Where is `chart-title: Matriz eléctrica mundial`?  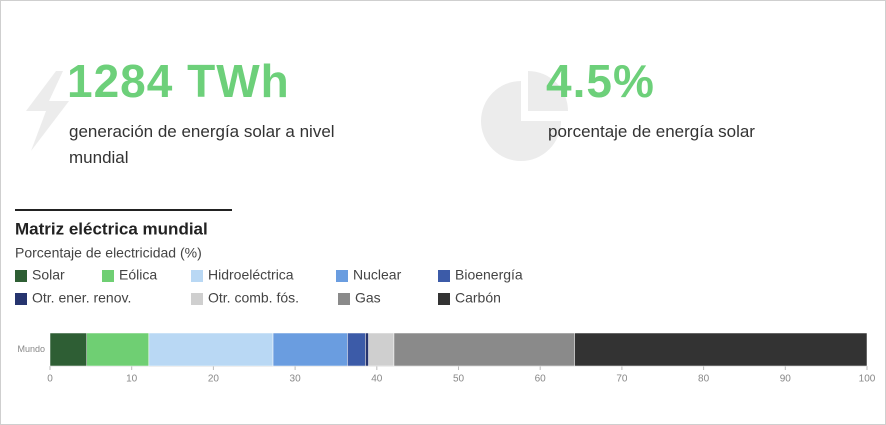
chart-title: Matriz eléctrica mundial is located at coordinates (111, 228).